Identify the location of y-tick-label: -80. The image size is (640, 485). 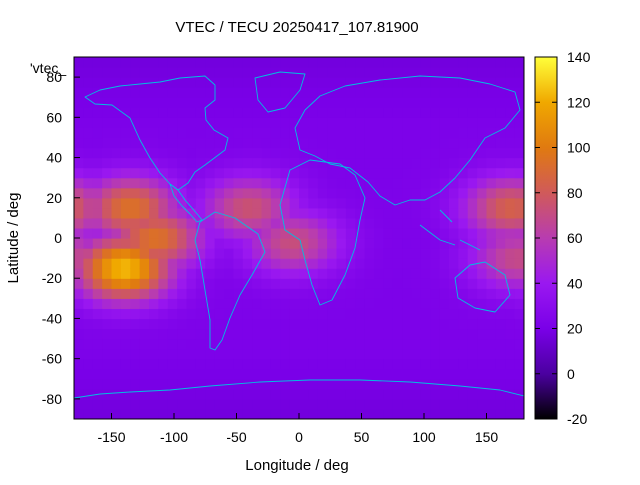
(52, 399).